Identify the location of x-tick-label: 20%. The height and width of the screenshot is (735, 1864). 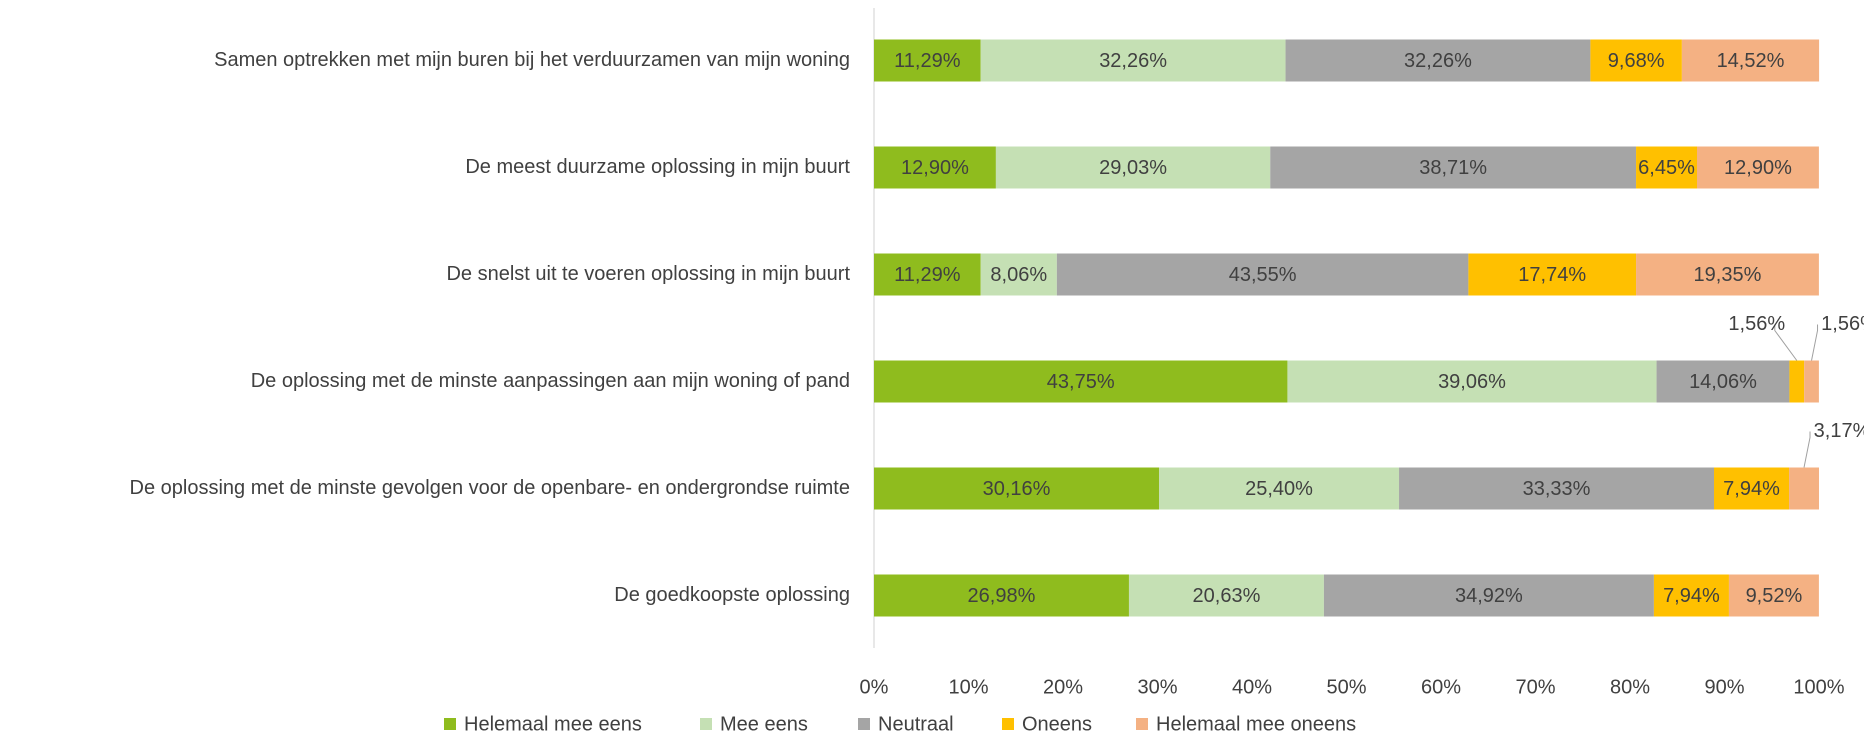
(1063, 687).